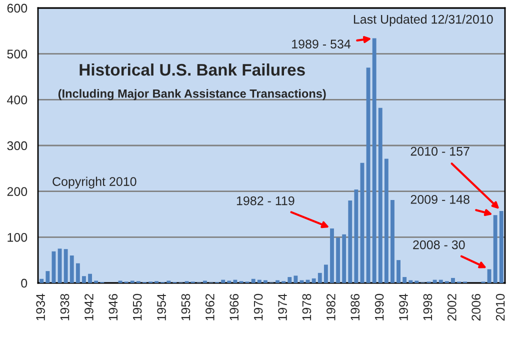 The image size is (520, 341). Describe the element at coordinates (439, 245) in the screenshot. I see `annotation: 2008 - 30` at that location.